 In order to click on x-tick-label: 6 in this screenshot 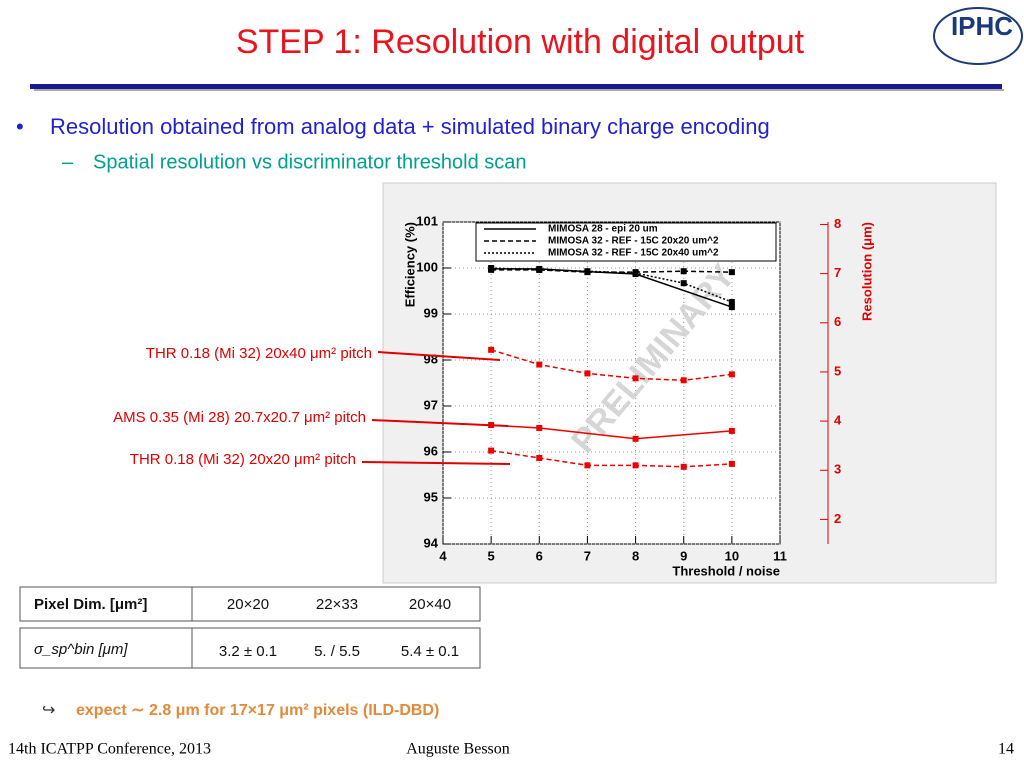, I will do `click(539, 555)`.